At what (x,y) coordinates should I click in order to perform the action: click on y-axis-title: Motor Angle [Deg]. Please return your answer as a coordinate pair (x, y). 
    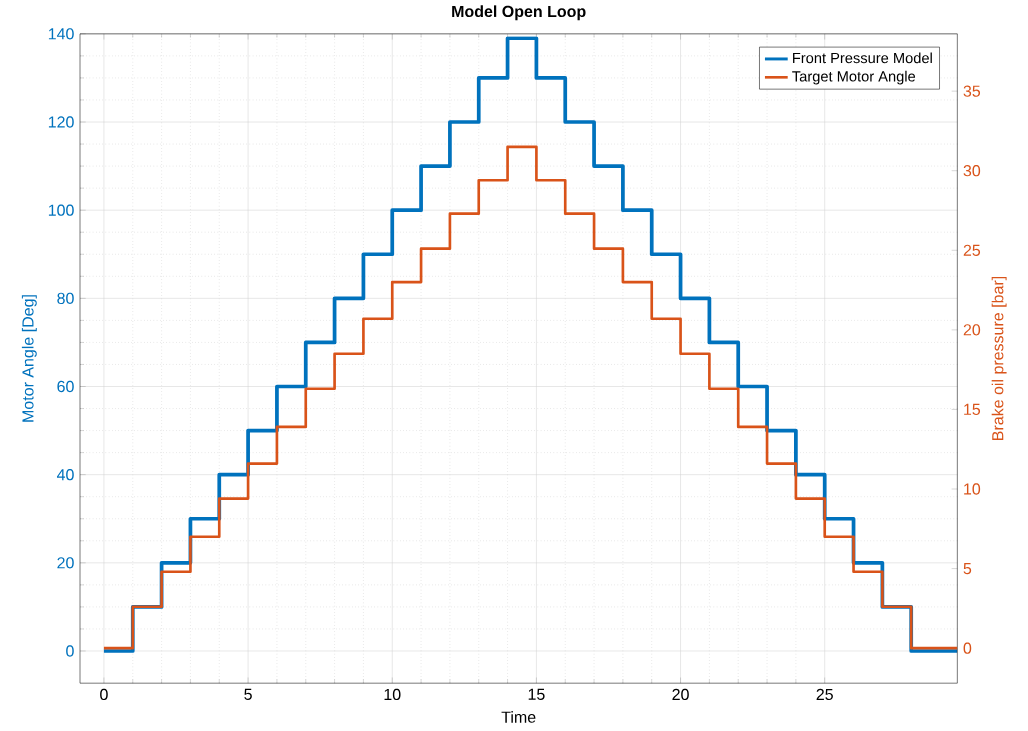
    Looking at the image, I should click on (29, 358).